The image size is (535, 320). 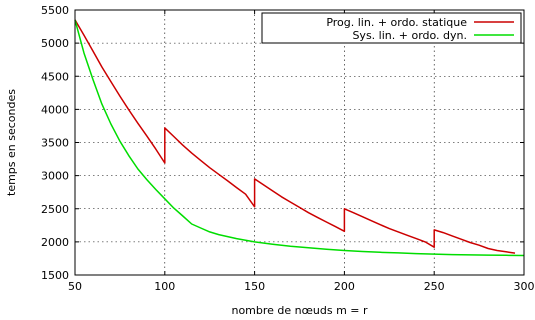 I want to click on x-tick-label: 300, so click(x=524, y=286).